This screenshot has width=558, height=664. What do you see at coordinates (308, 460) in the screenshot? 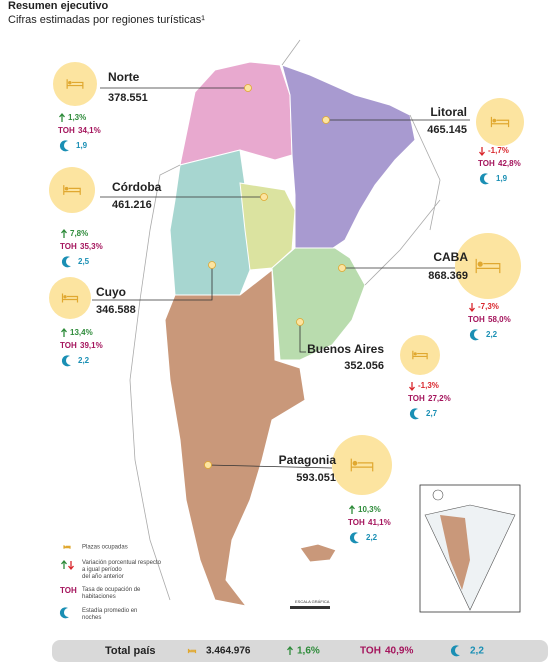
I see `region-name: Patagonia` at bounding box center [308, 460].